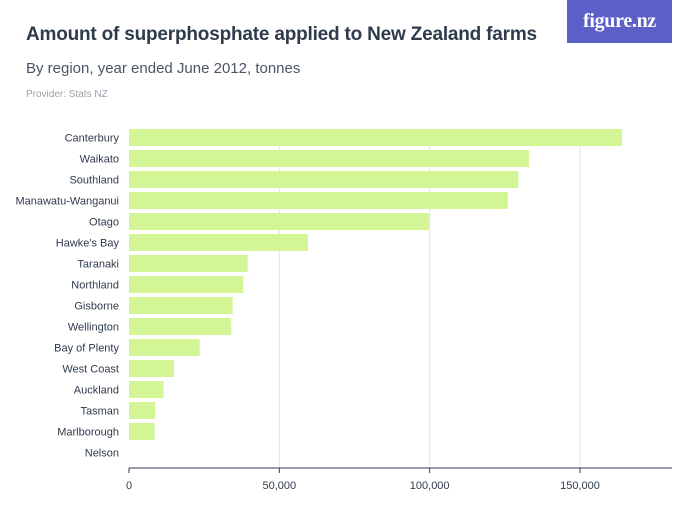  Describe the element at coordinates (98, 265) in the screenshot. I see `category-label: Taranaki` at that location.